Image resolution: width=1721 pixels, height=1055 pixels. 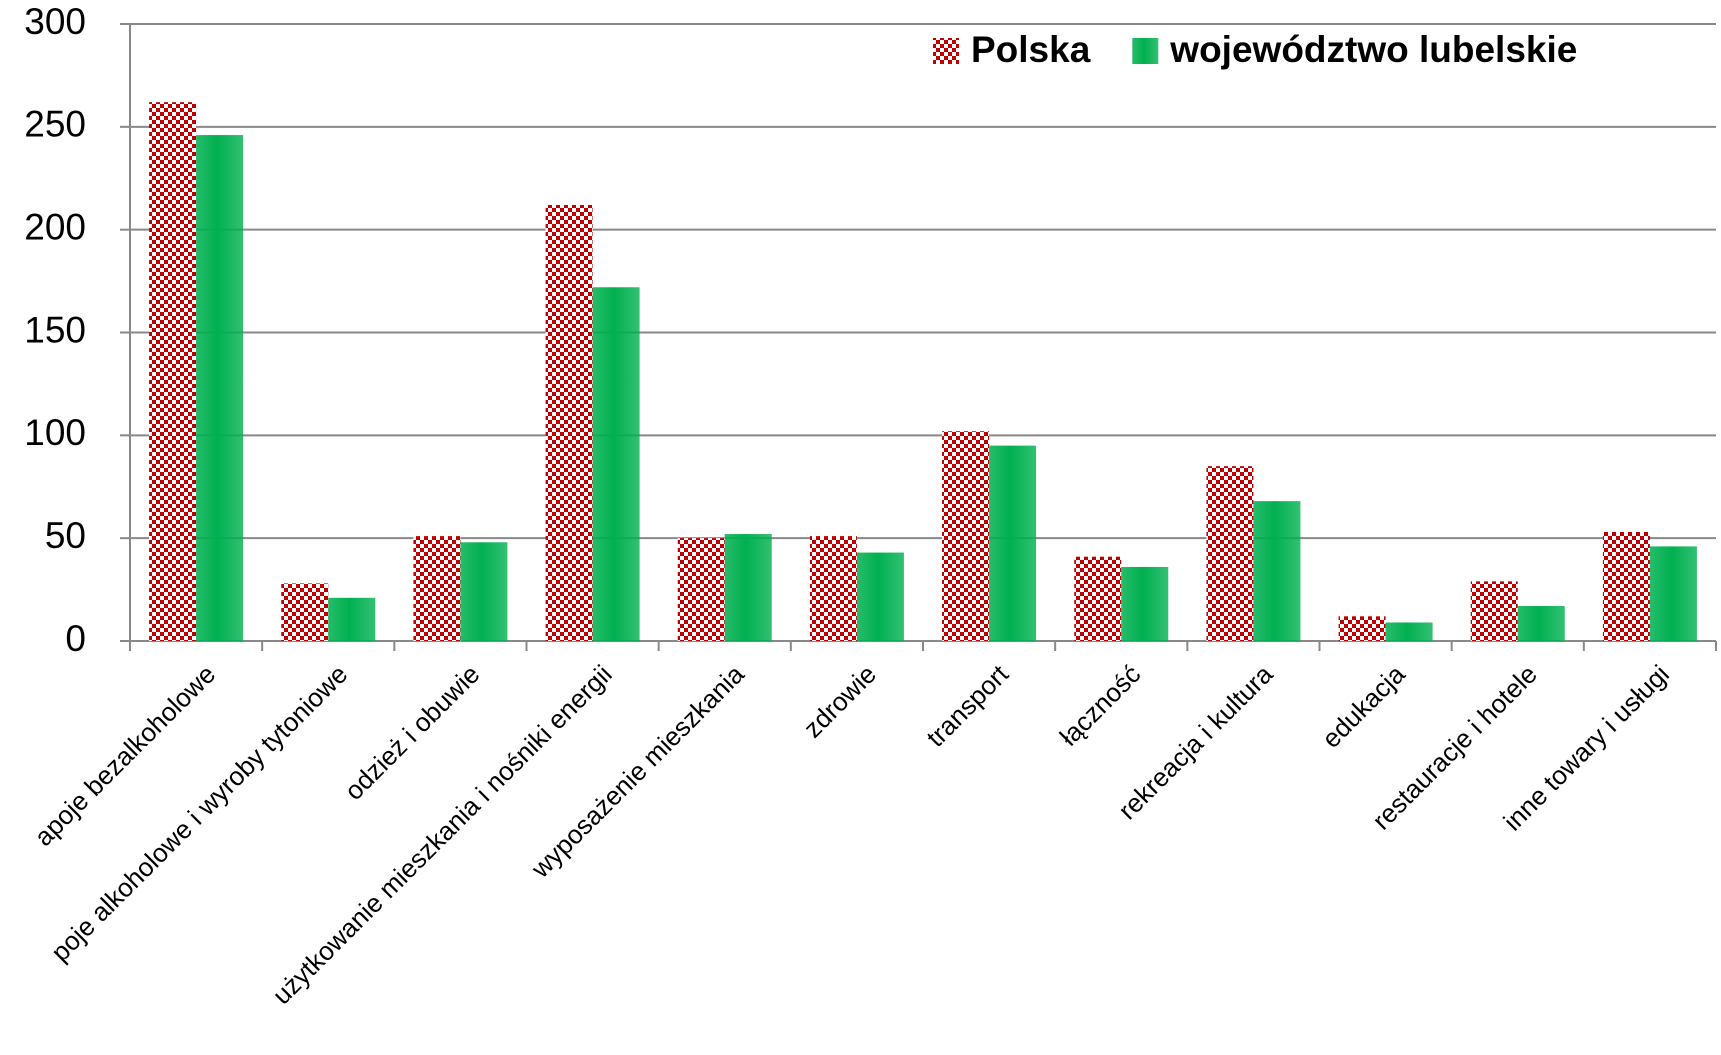 What do you see at coordinates (967, 705) in the screenshot?
I see `x-tick-label: transport` at bounding box center [967, 705].